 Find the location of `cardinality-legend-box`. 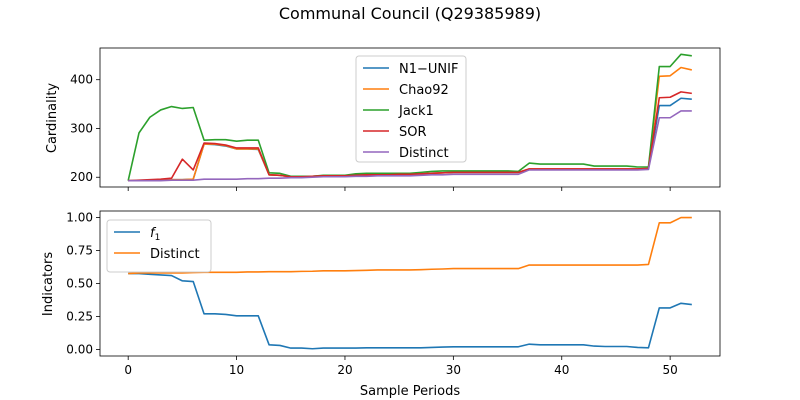

cardinality-legend-box is located at coordinates (411, 109).